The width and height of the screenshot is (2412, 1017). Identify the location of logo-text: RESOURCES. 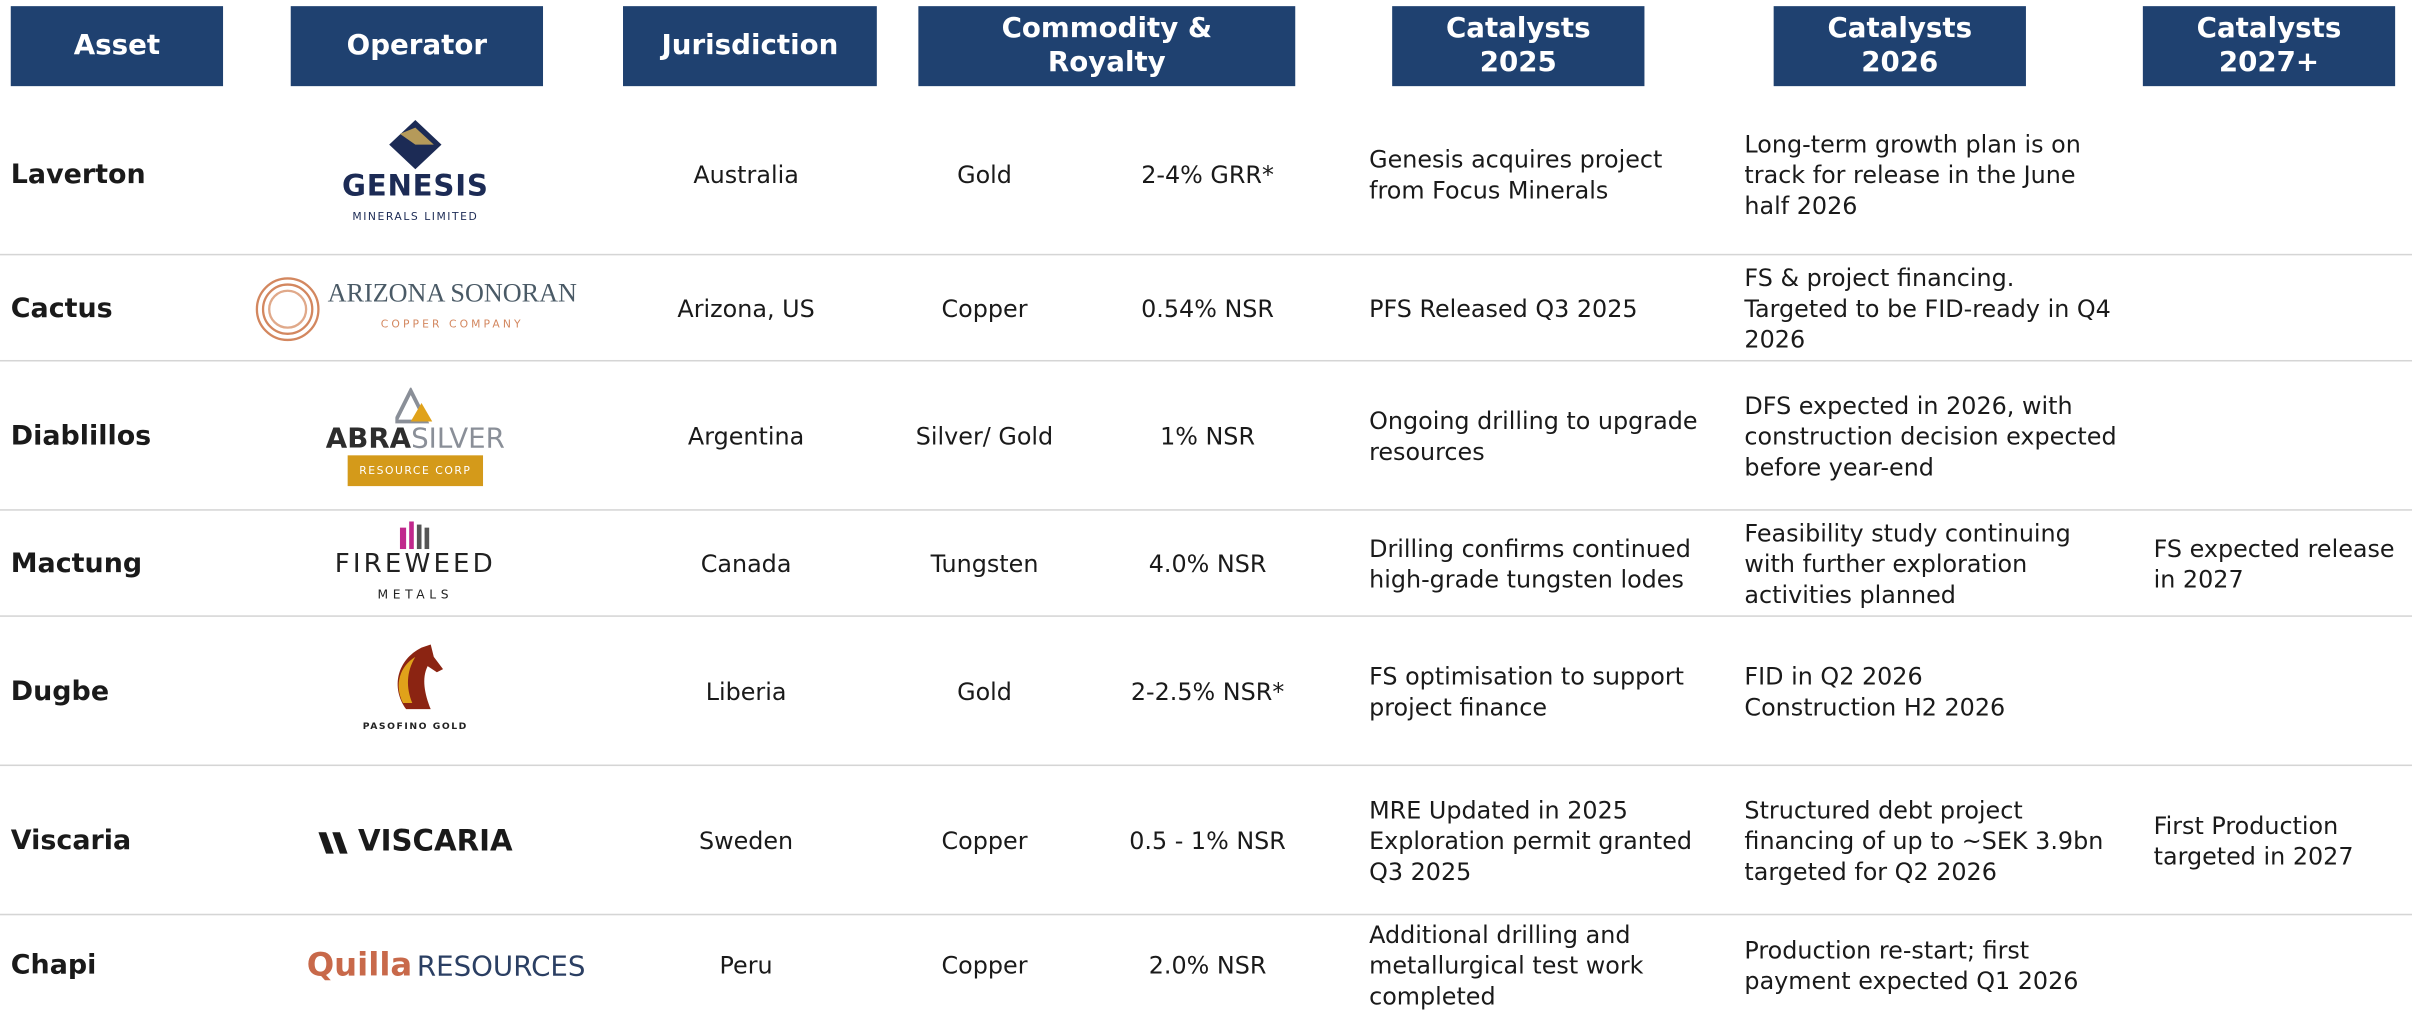
(501, 966).